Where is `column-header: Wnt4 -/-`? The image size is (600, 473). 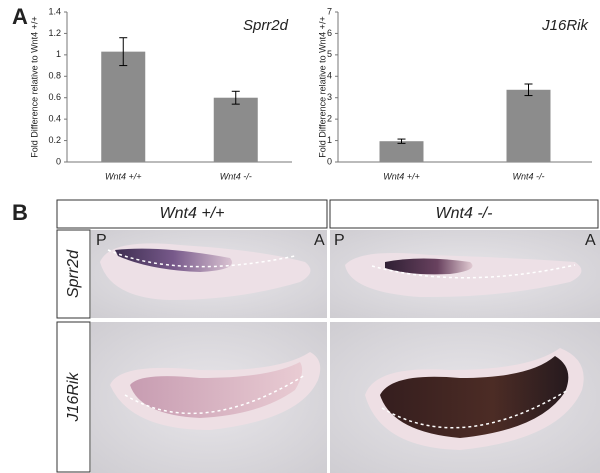 column-header: Wnt4 -/- is located at coordinates (464, 213).